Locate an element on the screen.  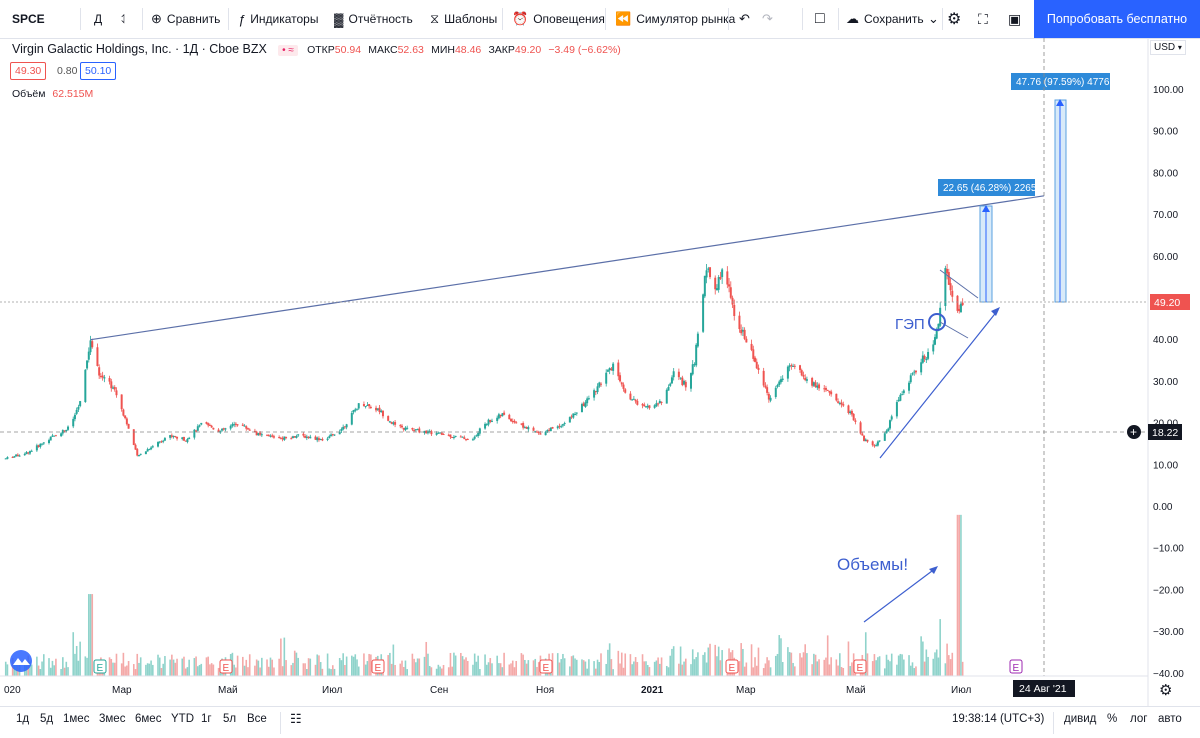
interval-button: Д is located at coordinates (98, 19).